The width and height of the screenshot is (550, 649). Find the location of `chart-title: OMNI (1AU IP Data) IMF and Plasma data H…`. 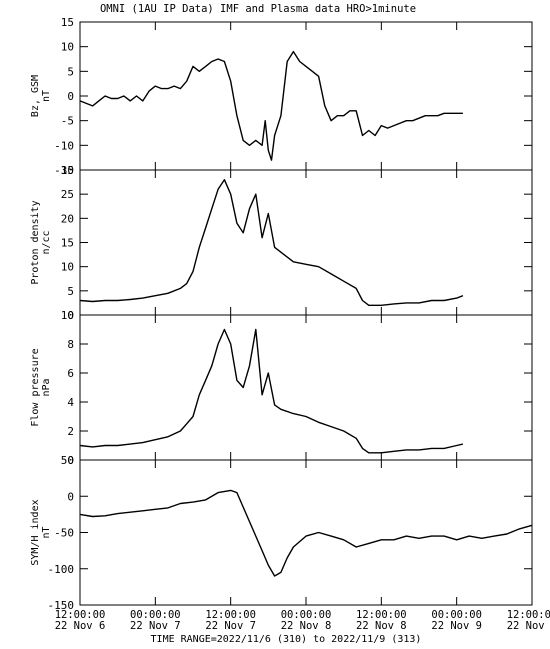

chart-title: OMNI (1AU IP Data) IMF and Plasma data H… is located at coordinates (258, 9).